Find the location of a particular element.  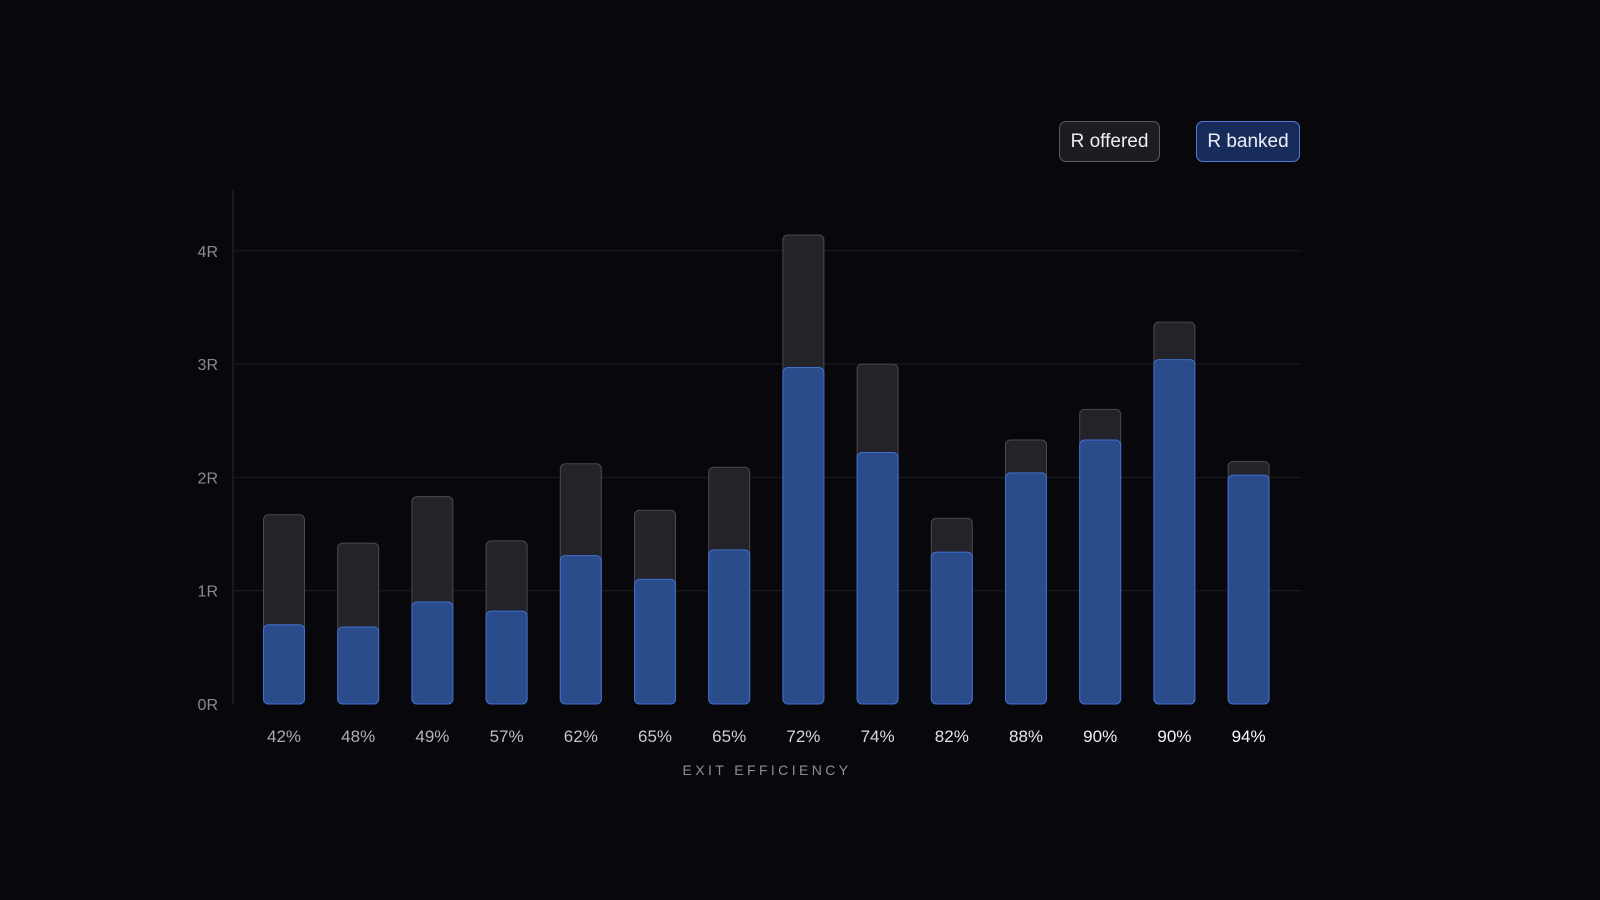

x-axis-title: EXIT EFFICIENCY is located at coordinates (767, 770).